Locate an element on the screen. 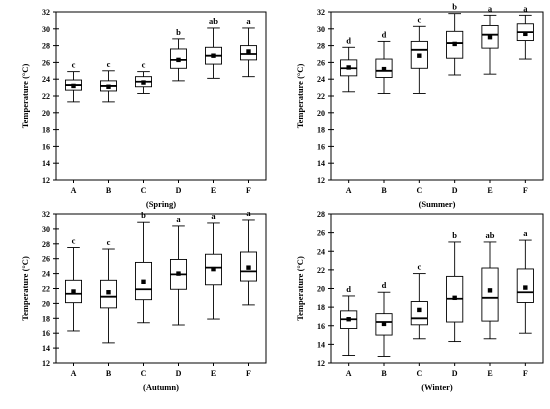 The height and width of the screenshot is (409, 550). panel-caption: (Spring) is located at coordinates (161, 204).